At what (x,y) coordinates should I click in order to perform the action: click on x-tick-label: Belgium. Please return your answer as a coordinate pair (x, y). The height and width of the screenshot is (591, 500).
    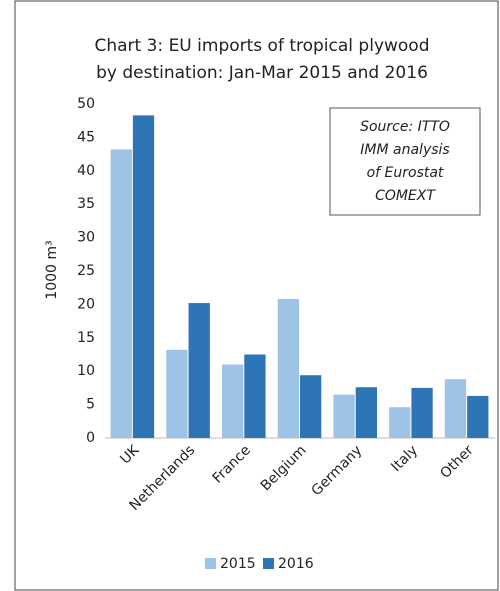
    Looking at the image, I should click on (284, 468).